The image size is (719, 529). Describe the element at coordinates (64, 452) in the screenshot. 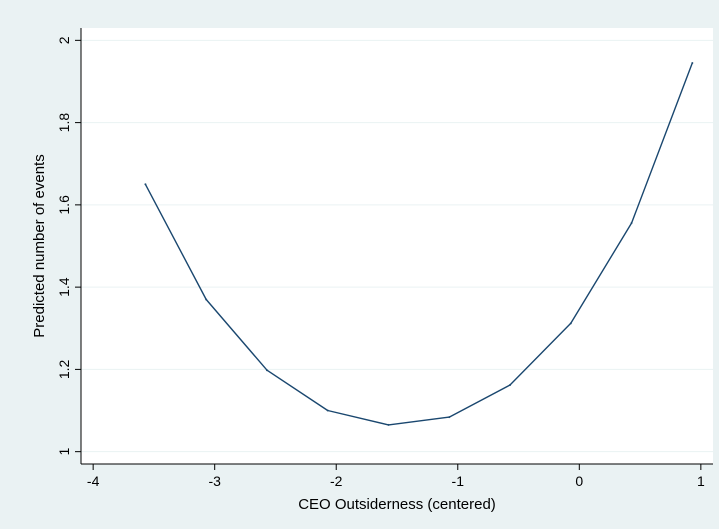

I see `y-tick-label: 1` at that location.